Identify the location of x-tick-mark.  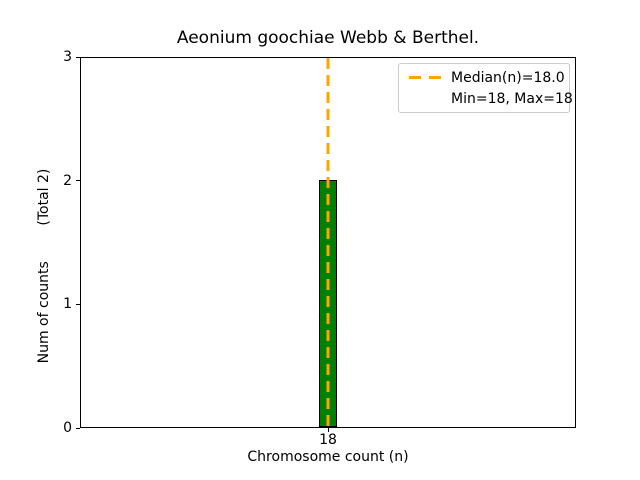
(328, 430).